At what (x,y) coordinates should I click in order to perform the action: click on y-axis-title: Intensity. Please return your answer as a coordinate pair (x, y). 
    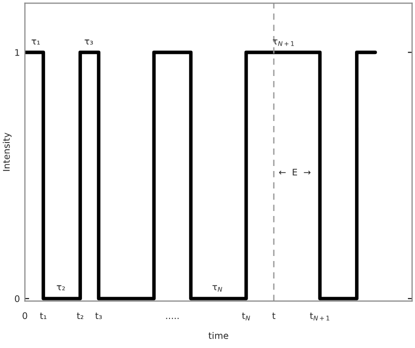
    Looking at the image, I should click on (7, 151).